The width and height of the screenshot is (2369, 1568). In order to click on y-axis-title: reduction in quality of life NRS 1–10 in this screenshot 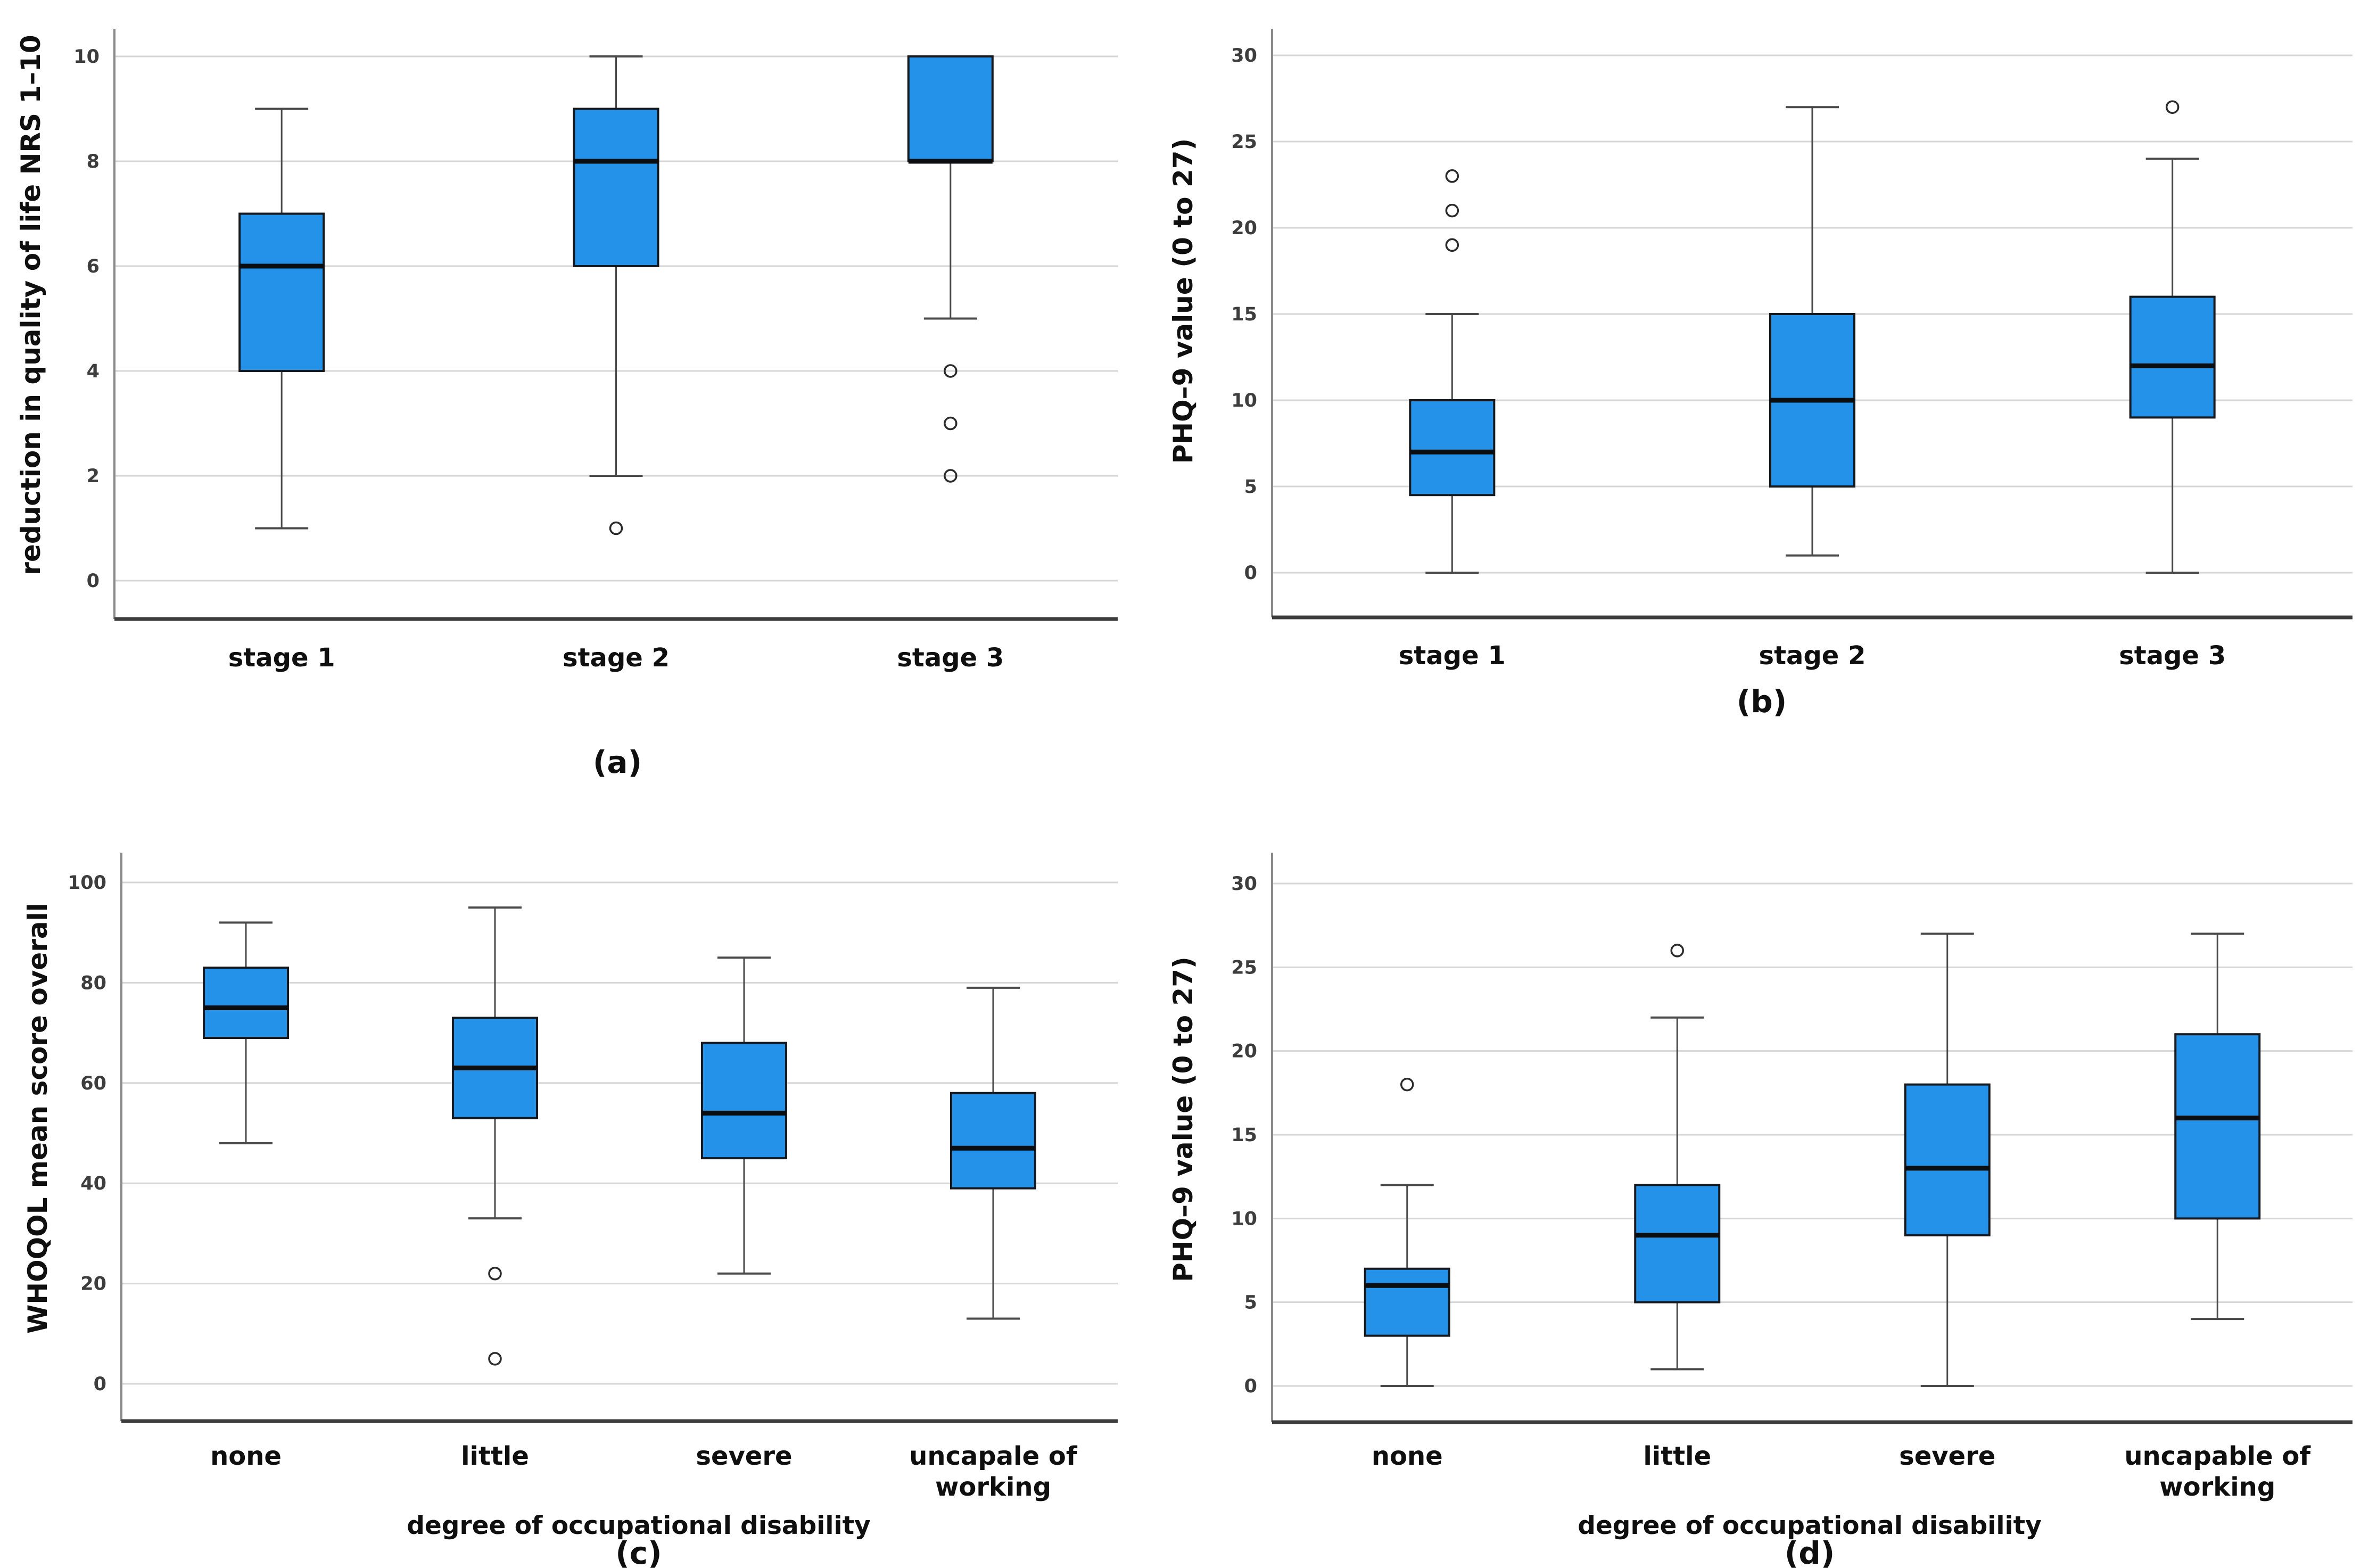, I will do `click(31, 305)`.